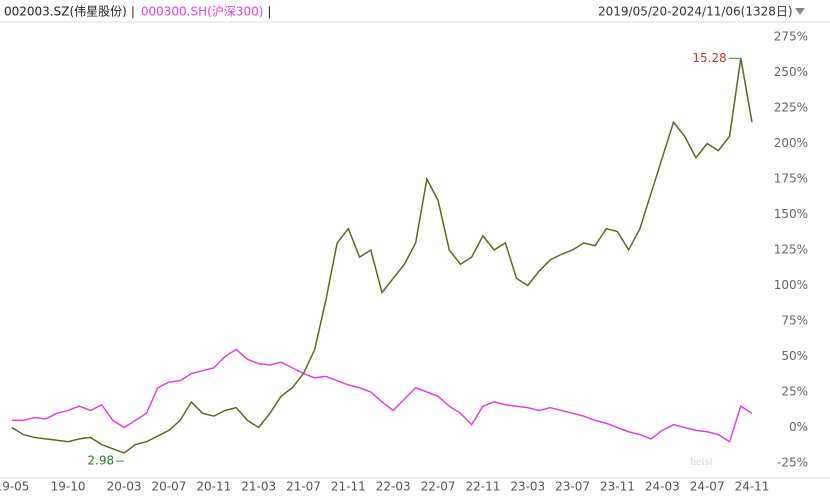  I want to click on x-tick-label: 23-11, so click(617, 487).